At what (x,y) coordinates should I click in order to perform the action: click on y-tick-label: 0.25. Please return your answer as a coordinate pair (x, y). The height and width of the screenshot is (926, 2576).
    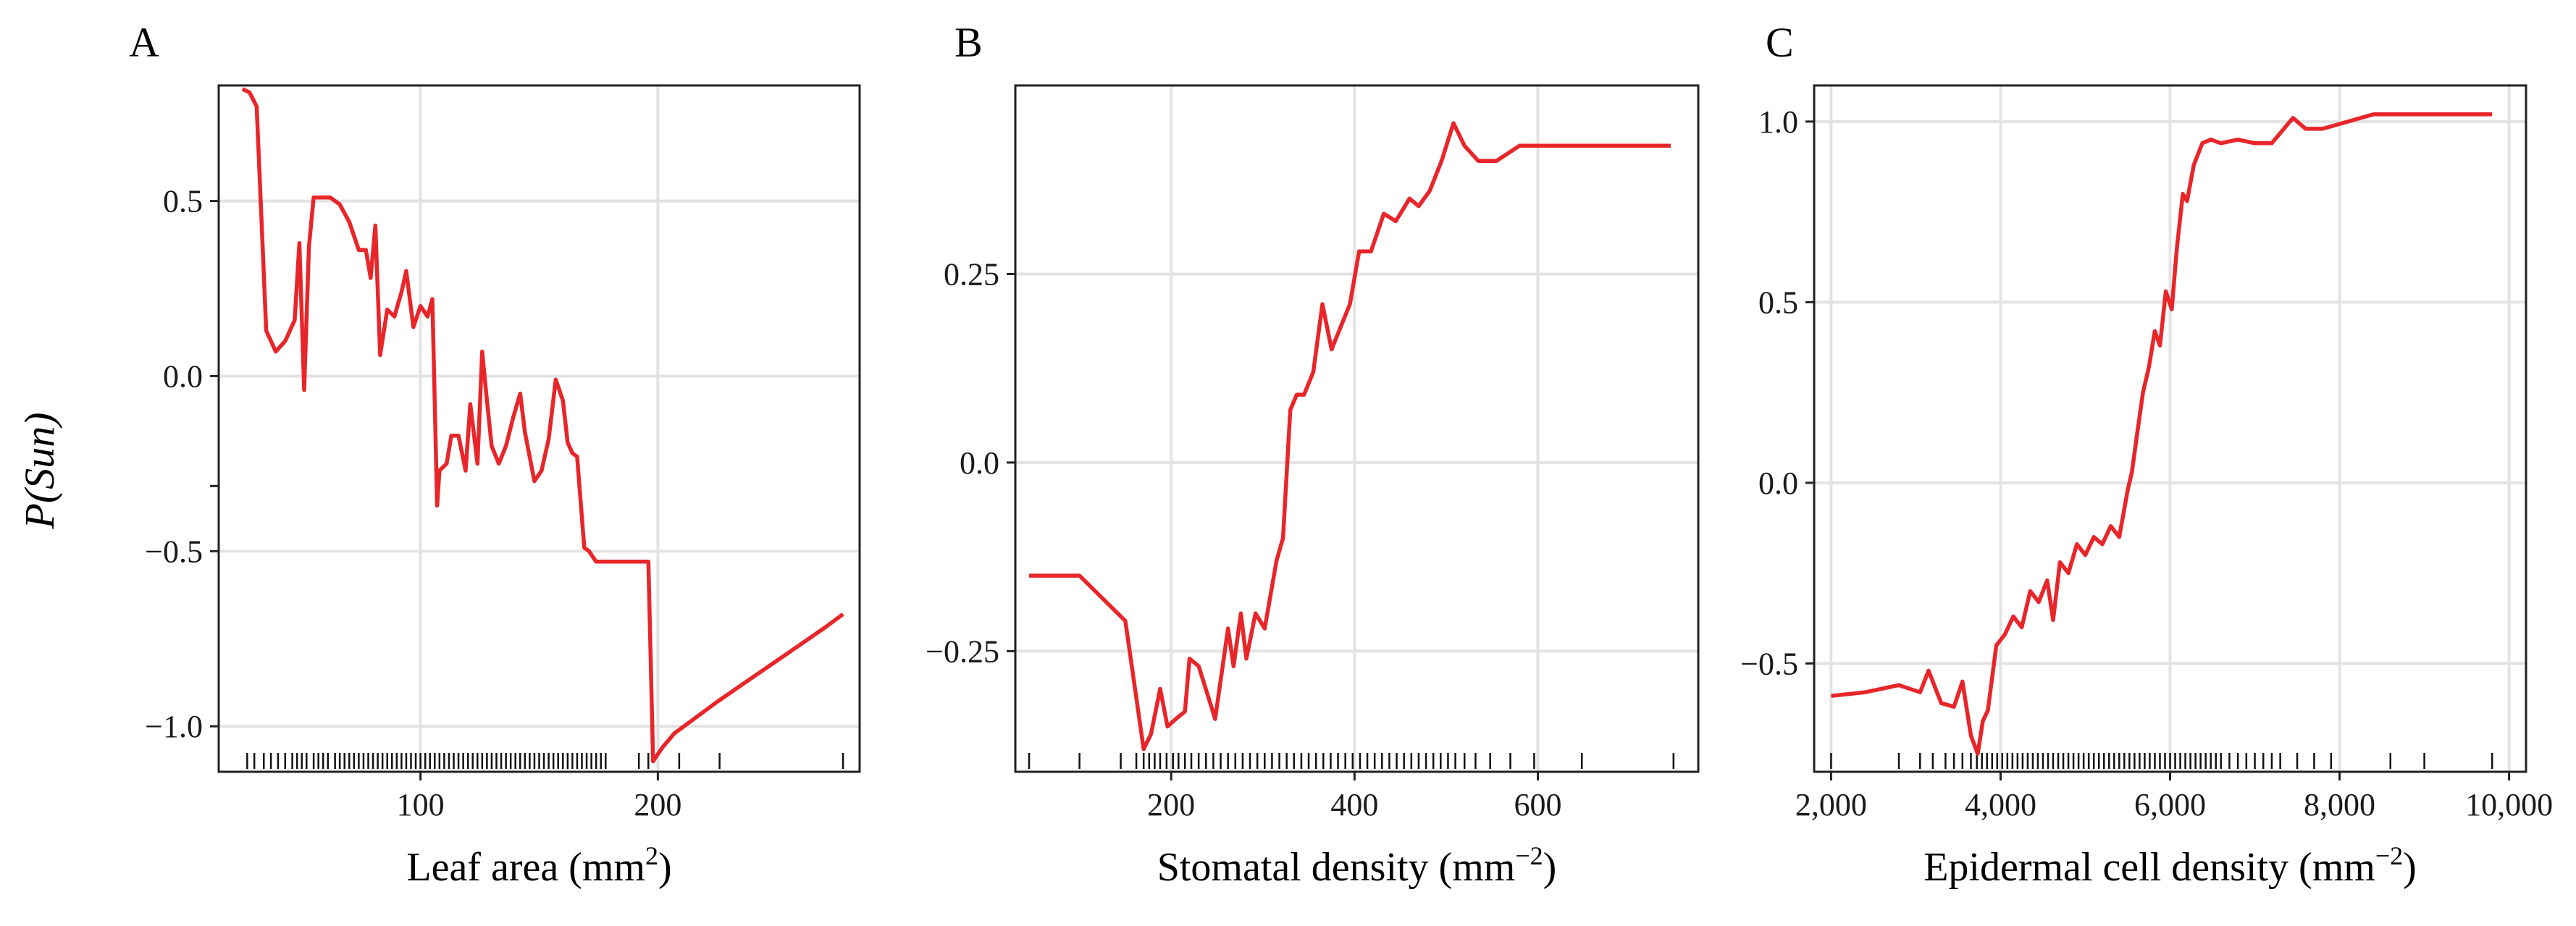
    Looking at the image, I should click on (971, 274).